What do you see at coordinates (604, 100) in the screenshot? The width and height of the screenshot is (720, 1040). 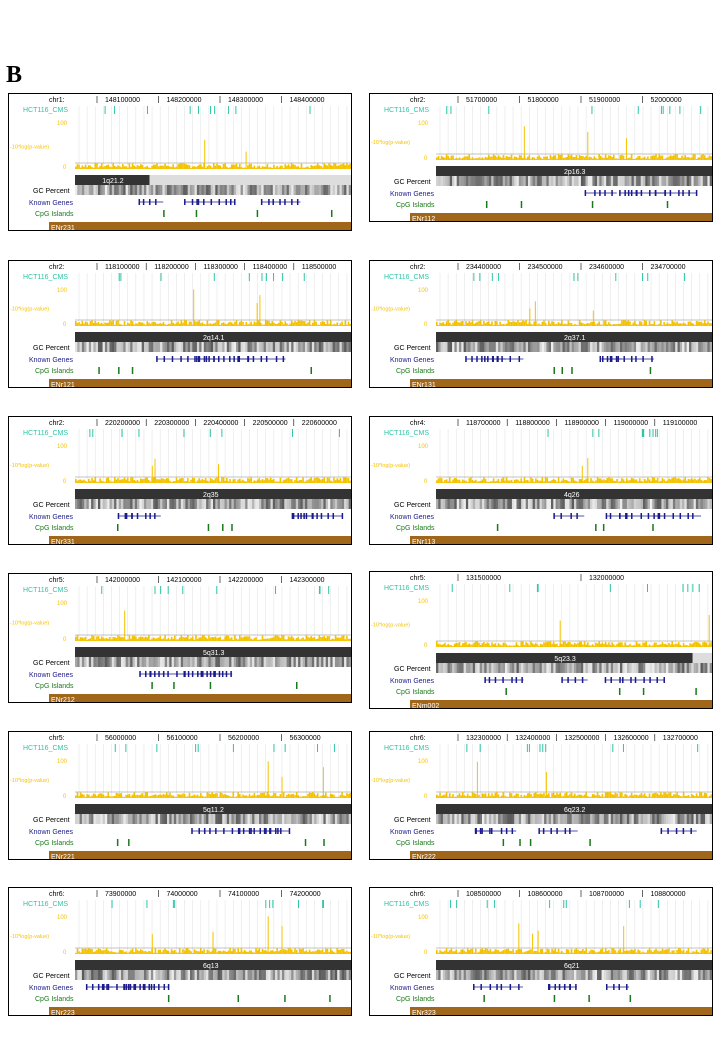 I see `coordinate-label: 51900000` at bounding box center [604, 100].